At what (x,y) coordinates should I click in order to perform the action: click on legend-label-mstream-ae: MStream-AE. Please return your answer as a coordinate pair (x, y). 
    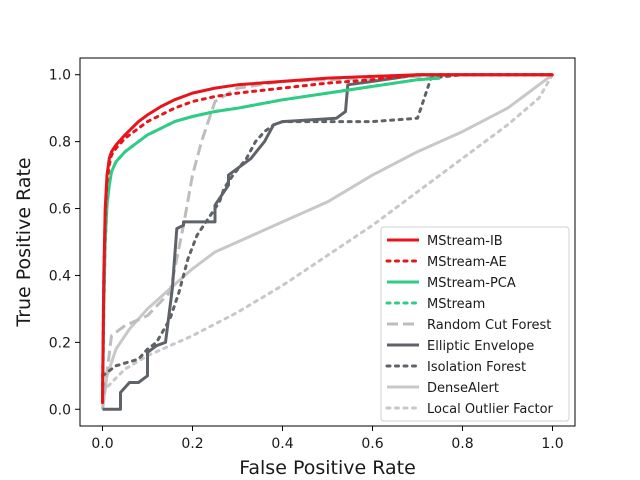
    Looking at the image, I should click on (467, 262).